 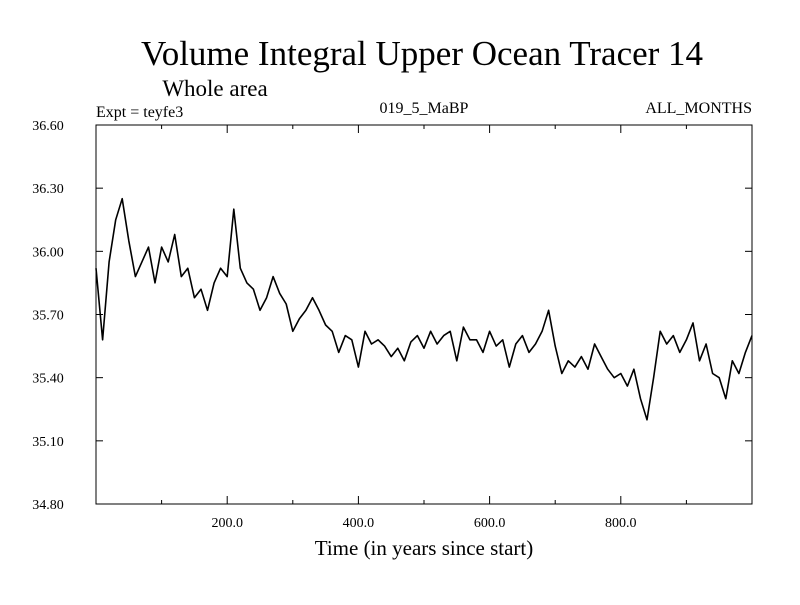 What do you see at coordinates (139, 112) in the screenshot?
I see `experiment-label: Expt = teyfe3` at bounding box center [139, 112].